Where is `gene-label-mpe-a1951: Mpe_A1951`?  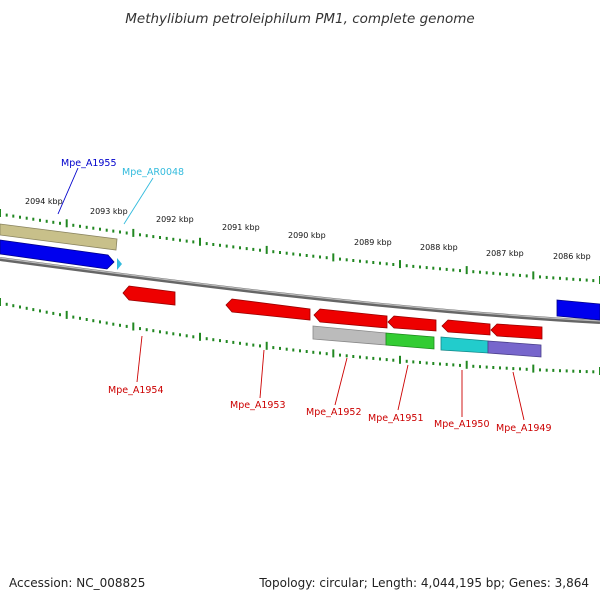 gene-label-mpe-a1951: Mpe_A1951 is located at coordinates (396, 418).